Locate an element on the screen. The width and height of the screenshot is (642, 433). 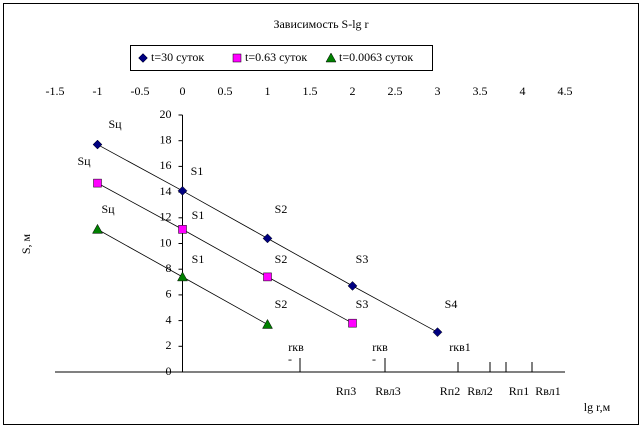
annotation: Rп2 is located at coordinates (450, 391).